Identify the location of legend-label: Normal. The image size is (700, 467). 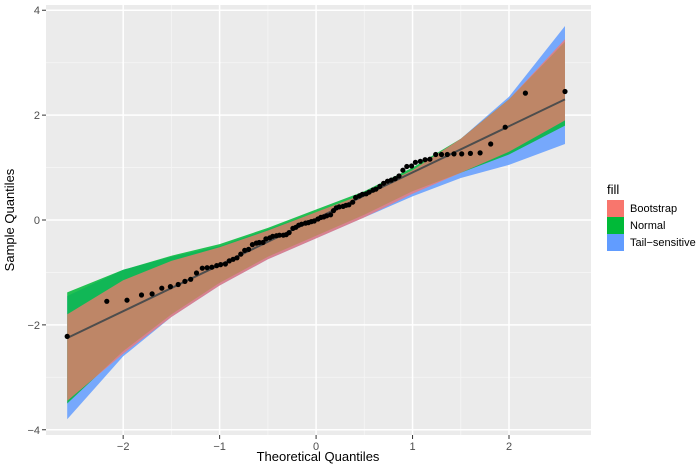
(647, 226).